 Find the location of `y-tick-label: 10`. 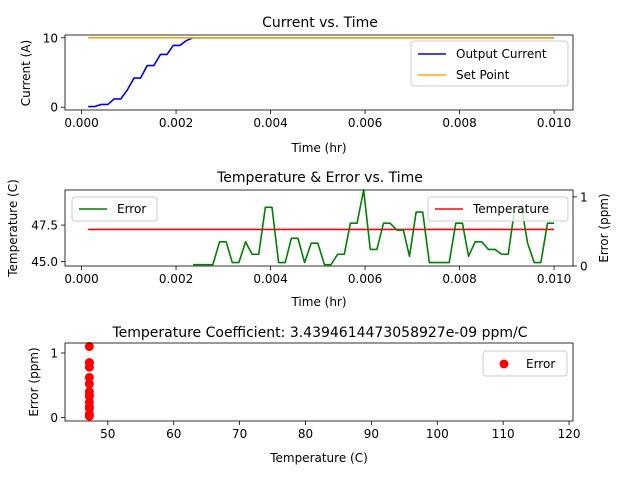

y-tick-label: 10 is located at coordinates (50, 38).